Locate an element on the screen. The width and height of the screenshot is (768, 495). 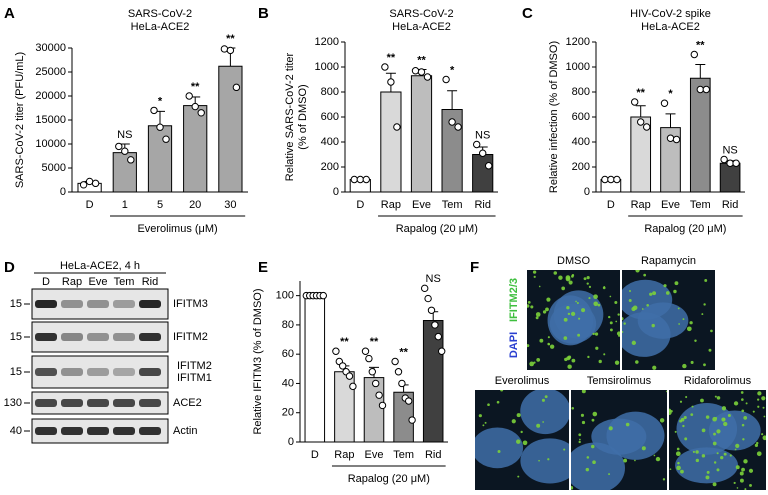
x-tick-label: Rap is located at coordinates (641, 205).